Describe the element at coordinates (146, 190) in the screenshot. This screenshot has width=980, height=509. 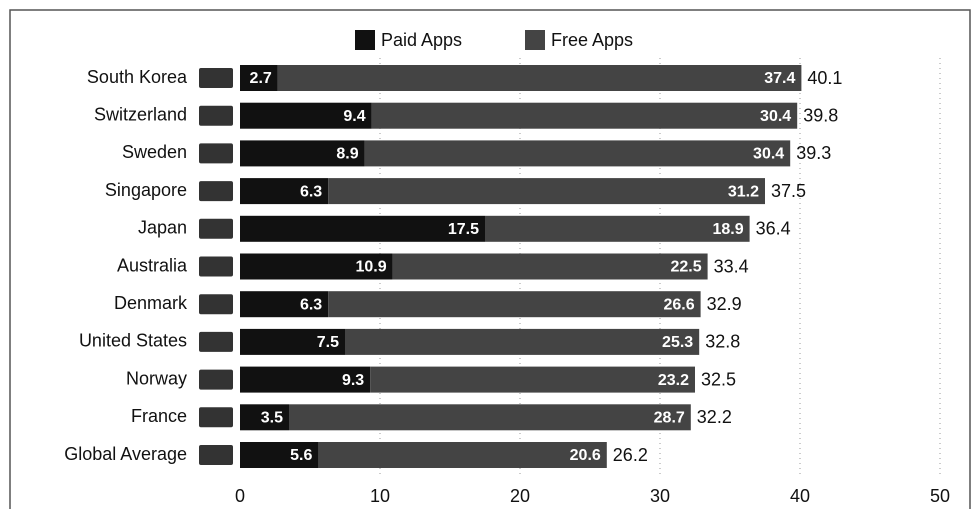
I see `y-tick-label: Singapore` at that location.